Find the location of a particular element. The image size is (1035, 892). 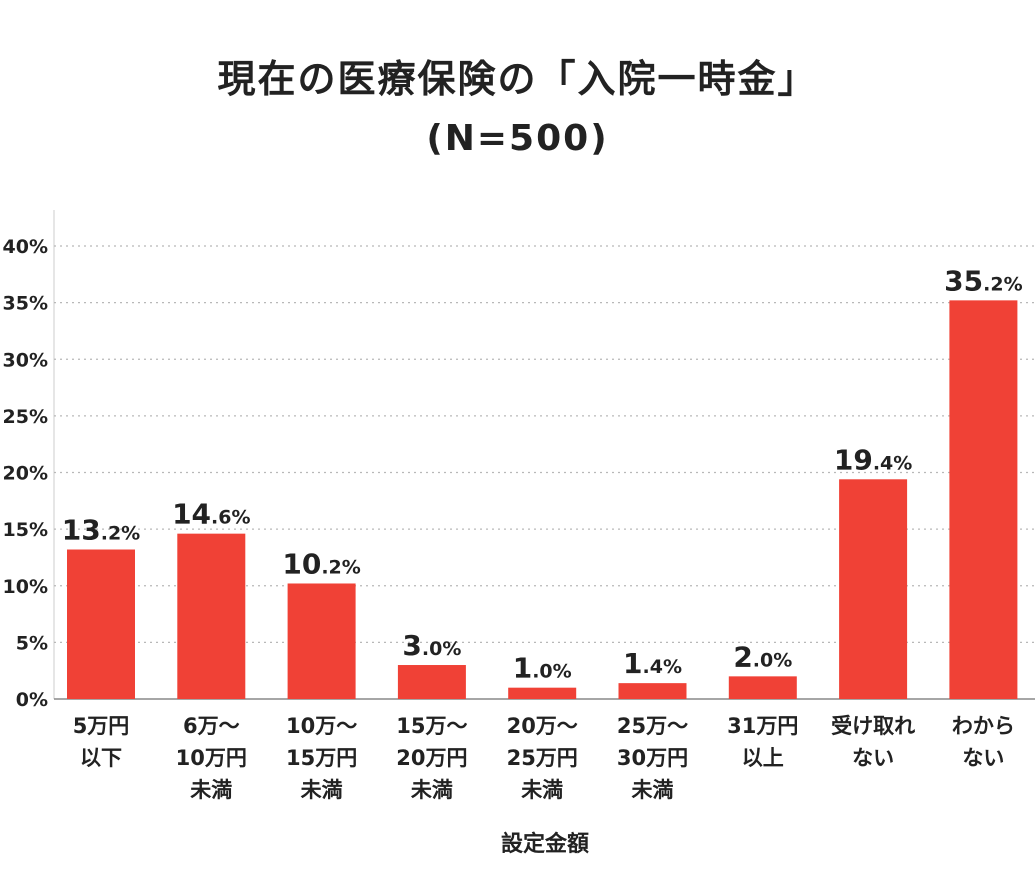

bar-value-integer: 13 is located at coordinates (81, 530).